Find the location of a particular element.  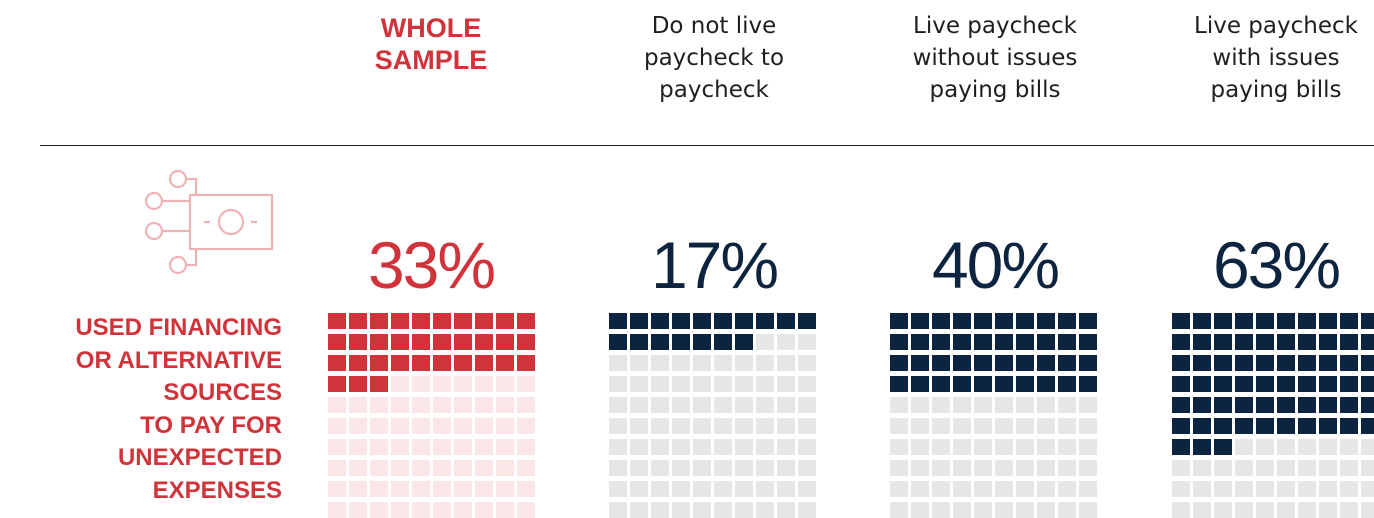

header-not-paycheck: Do not live paycheck to paycheck is located at coordinates (714, 58).